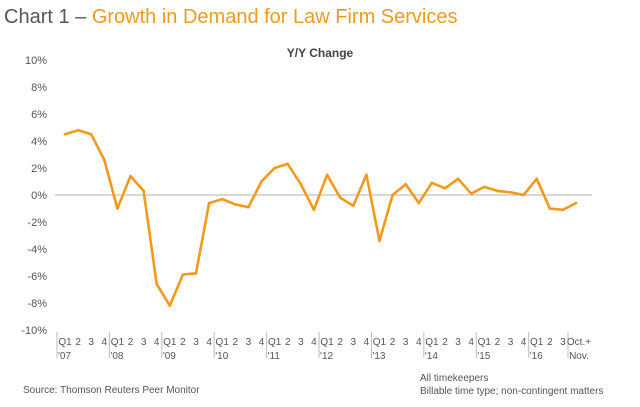 This screenshot has height=407, width=640. I want to click on x-year-label: '11, so click(274, 356).